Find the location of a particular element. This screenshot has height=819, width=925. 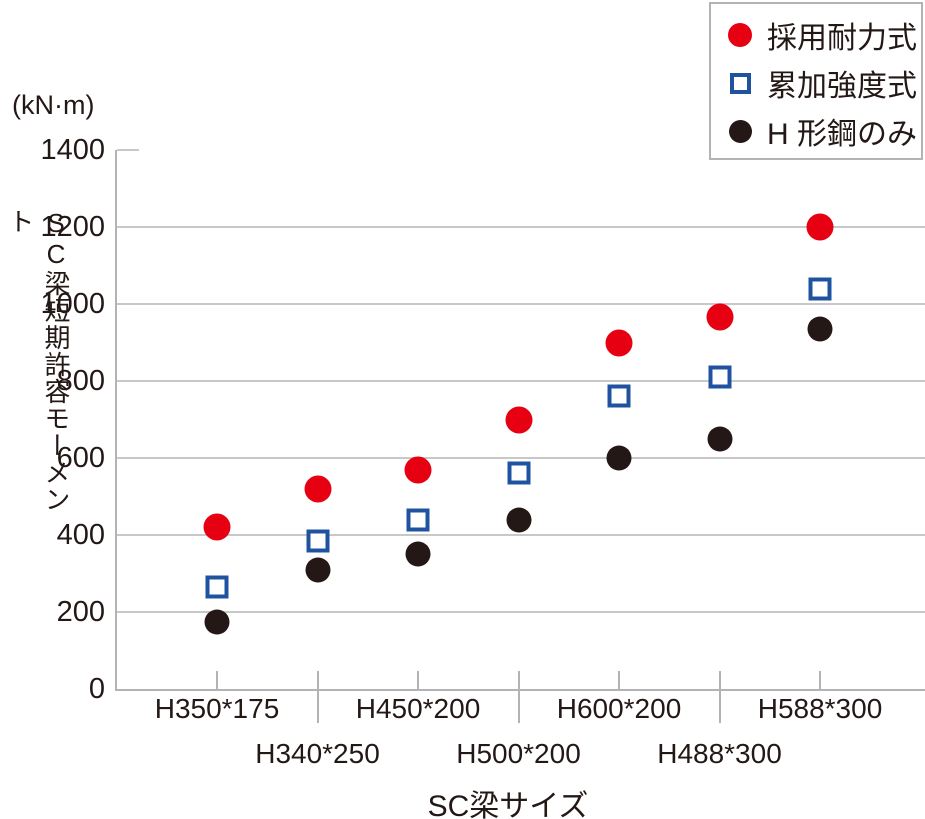

data-point-累加強度式-H488*300 is located at coordinates (719, 377).